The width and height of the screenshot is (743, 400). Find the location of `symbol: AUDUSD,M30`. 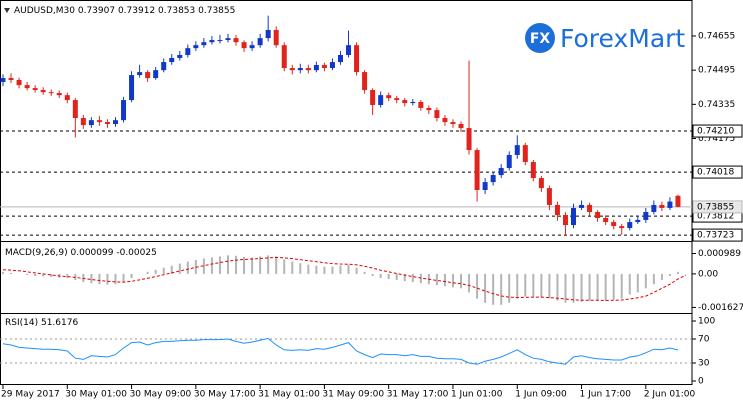

symbol: AUDUSD,M30 is located at coordinates (44, 11).